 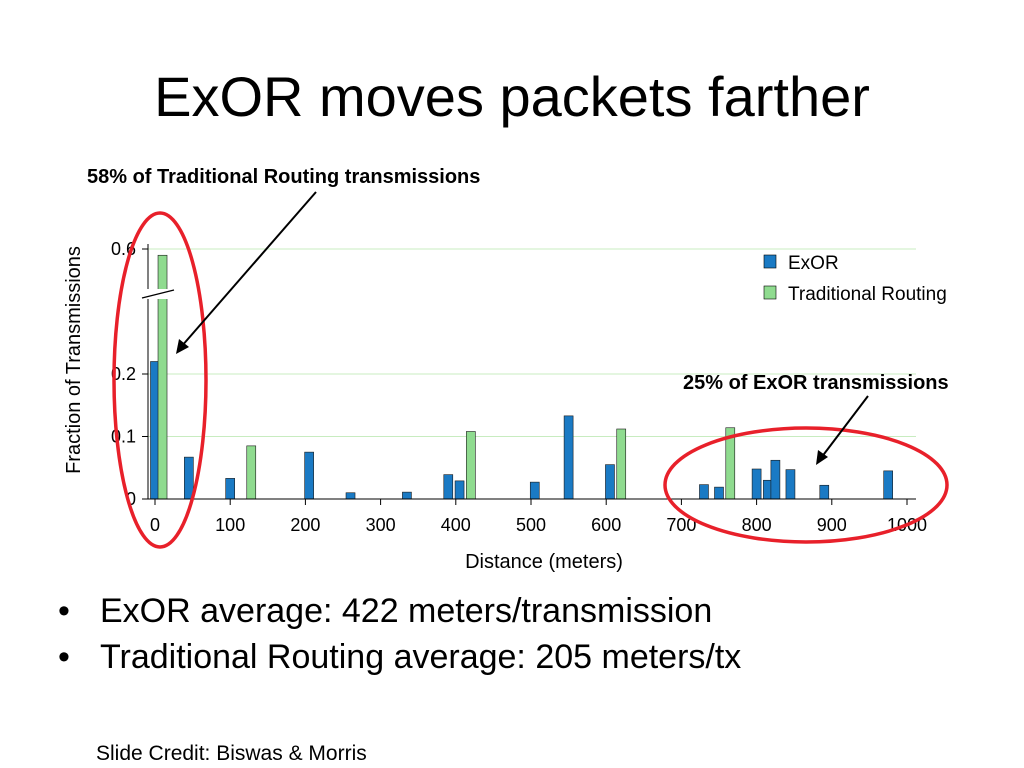 I want to click on x-tick-label: 600, so click(x=606, y=525).